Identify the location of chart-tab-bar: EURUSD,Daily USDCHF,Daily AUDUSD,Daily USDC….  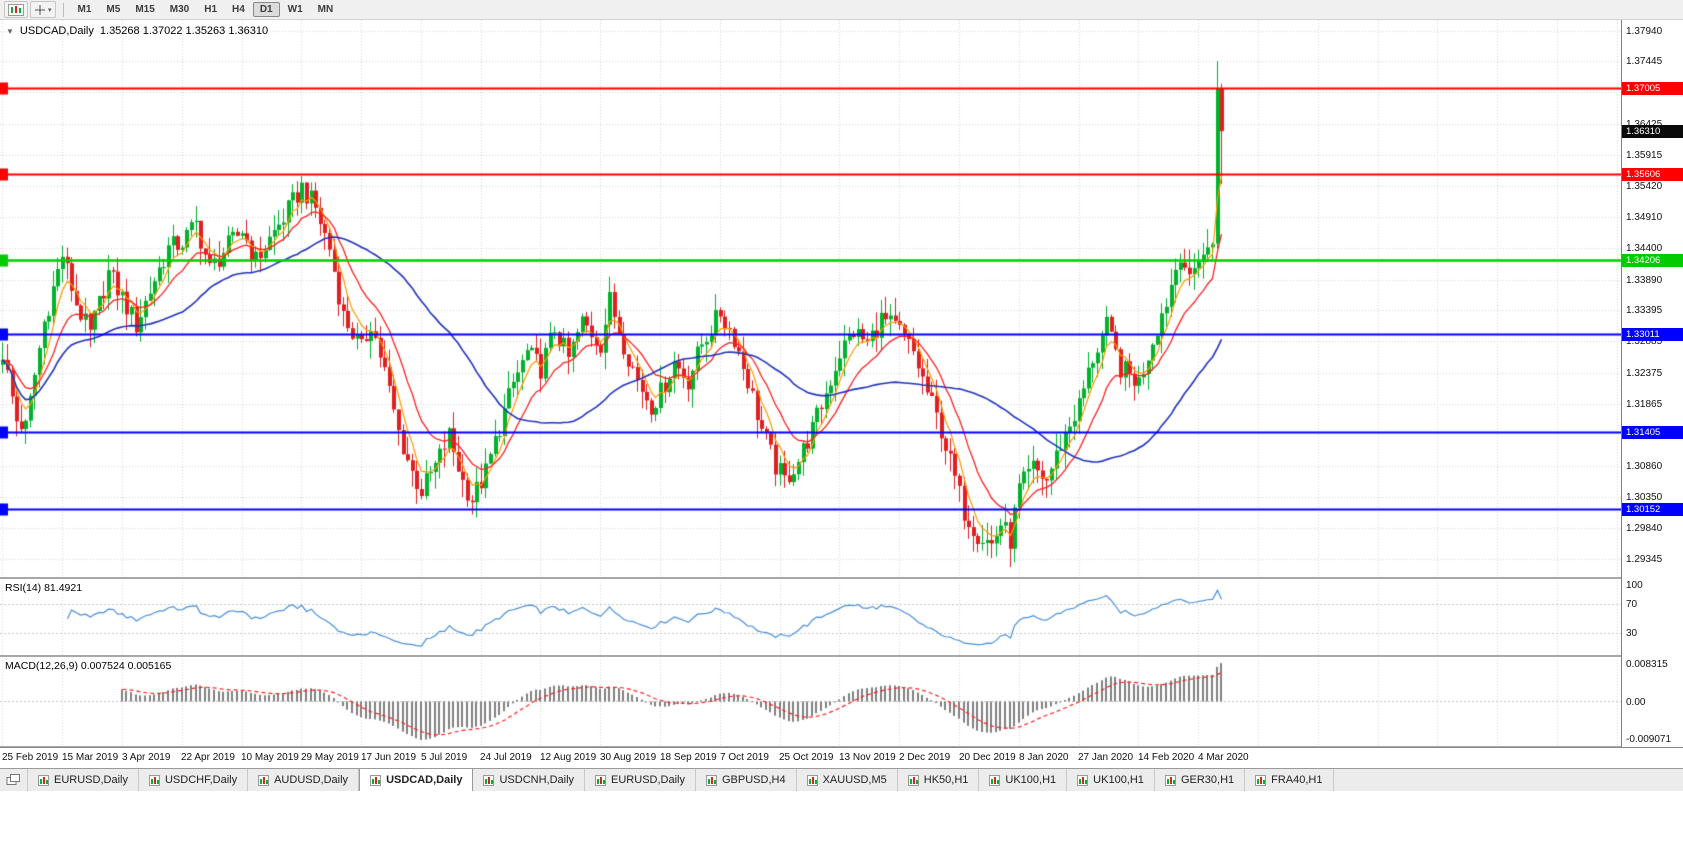
(841, 779).